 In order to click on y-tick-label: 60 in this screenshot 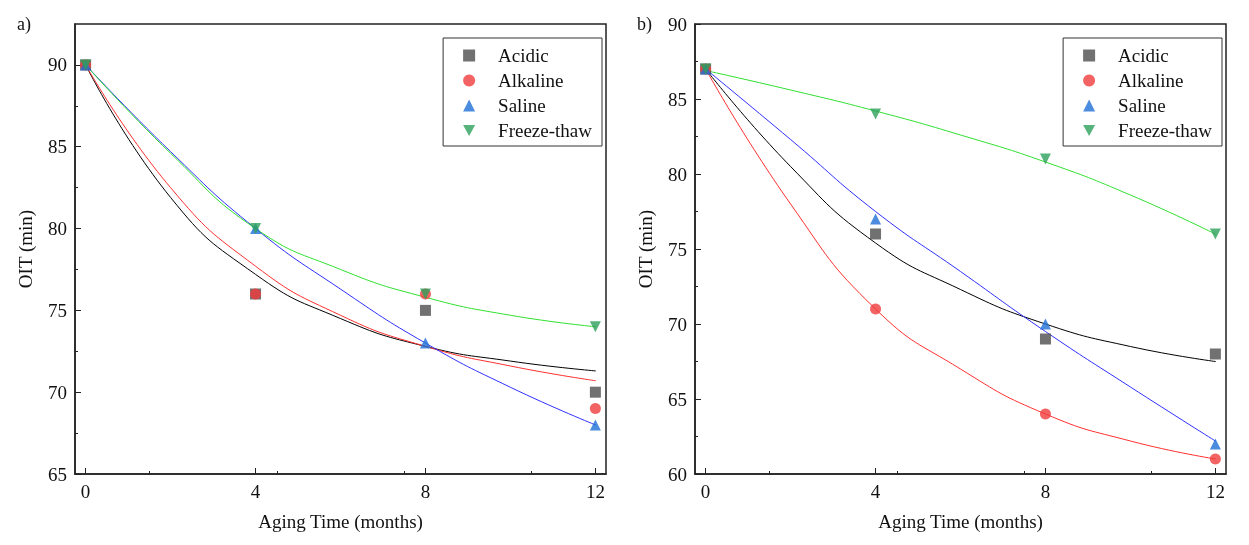, I will do `click(677, 474)`.